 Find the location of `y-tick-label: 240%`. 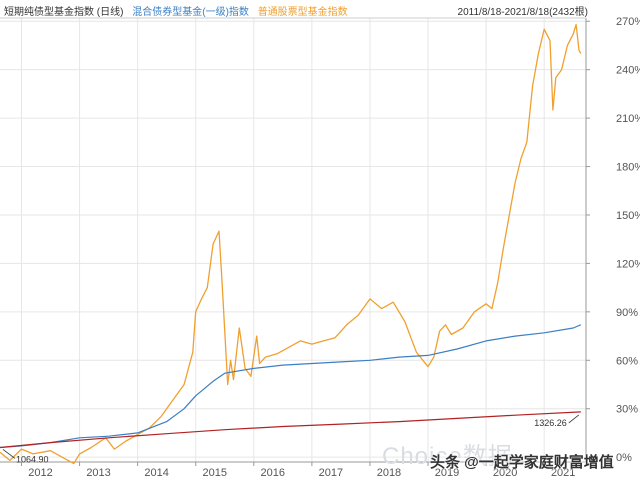

y-tick-label: 240% is located at coordinates (628, 71).